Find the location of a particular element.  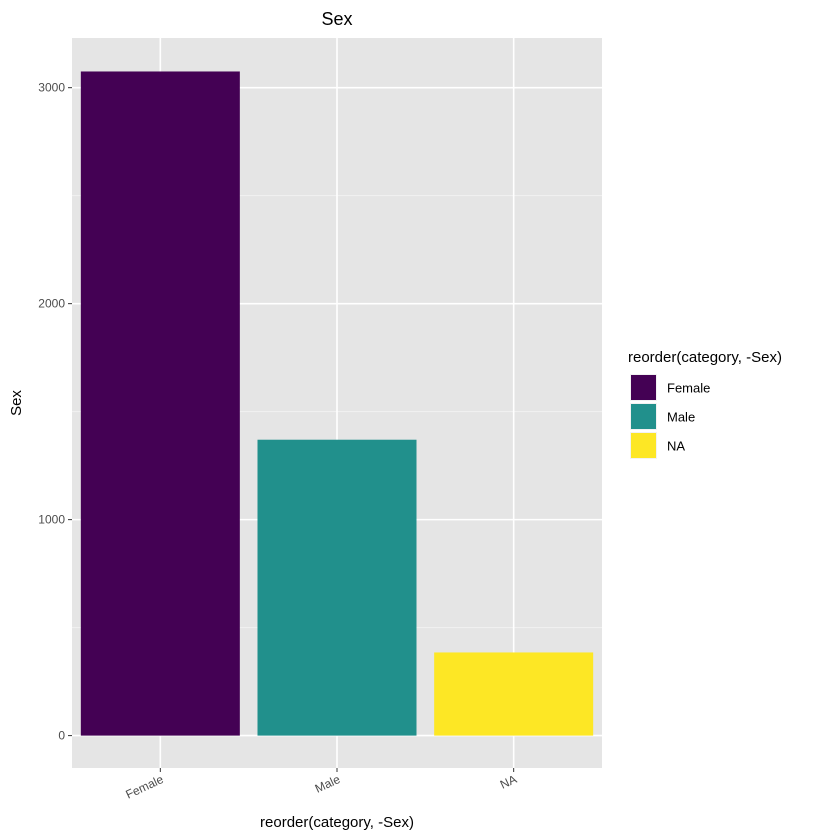

legend-entries: Female Male NA is located at coordinates (670, 416).